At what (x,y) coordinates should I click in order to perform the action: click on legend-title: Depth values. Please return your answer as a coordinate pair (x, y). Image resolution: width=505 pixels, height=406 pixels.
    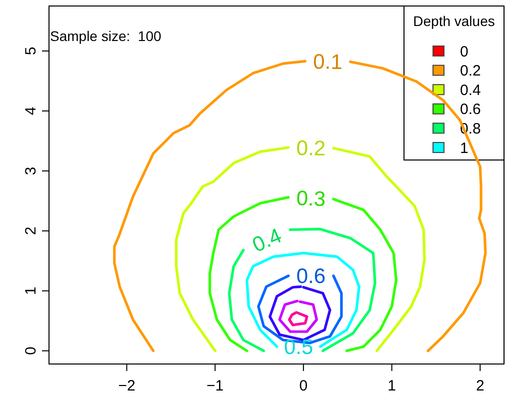
    Looking at the image, I should click on (454, 21).